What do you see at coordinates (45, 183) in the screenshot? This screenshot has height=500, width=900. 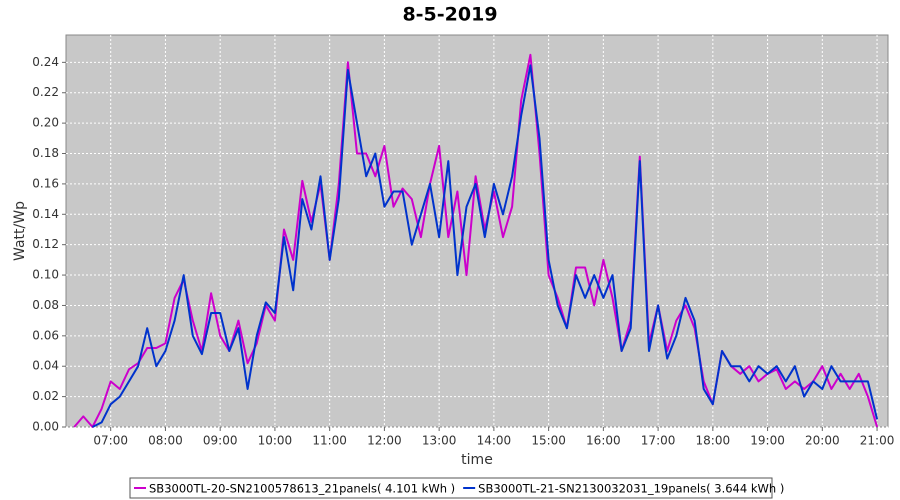 I see `y-tick-label: 0.16` at bounding box center [45, 183].